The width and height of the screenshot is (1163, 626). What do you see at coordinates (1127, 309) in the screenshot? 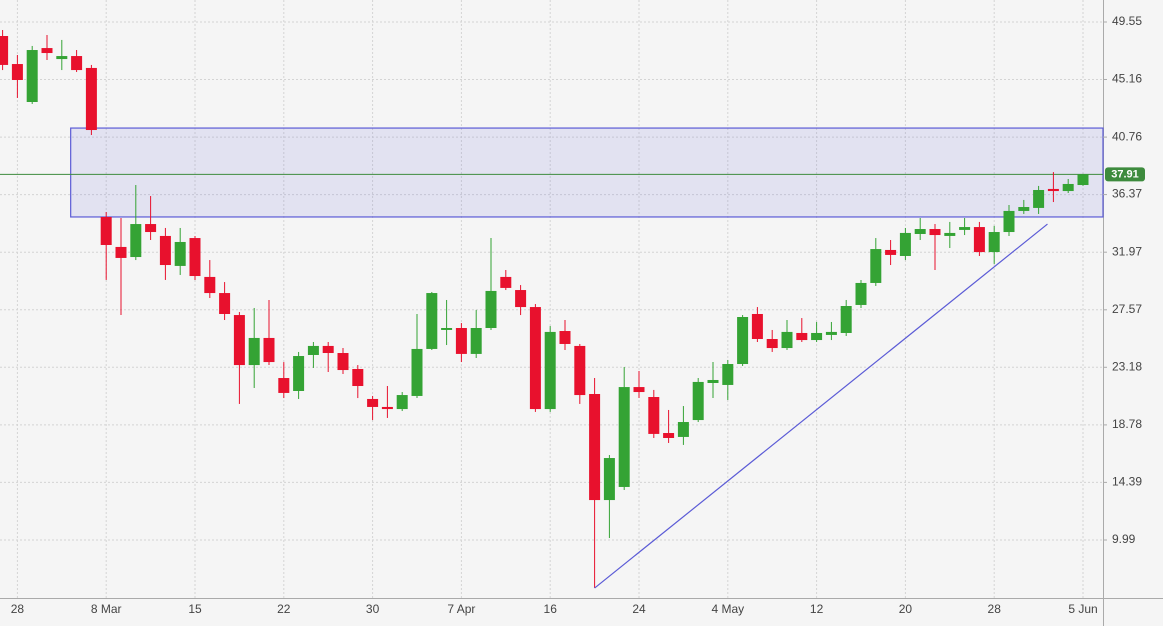
I see `y-tick-label: 27.57` at bounding box center [1127, 309].